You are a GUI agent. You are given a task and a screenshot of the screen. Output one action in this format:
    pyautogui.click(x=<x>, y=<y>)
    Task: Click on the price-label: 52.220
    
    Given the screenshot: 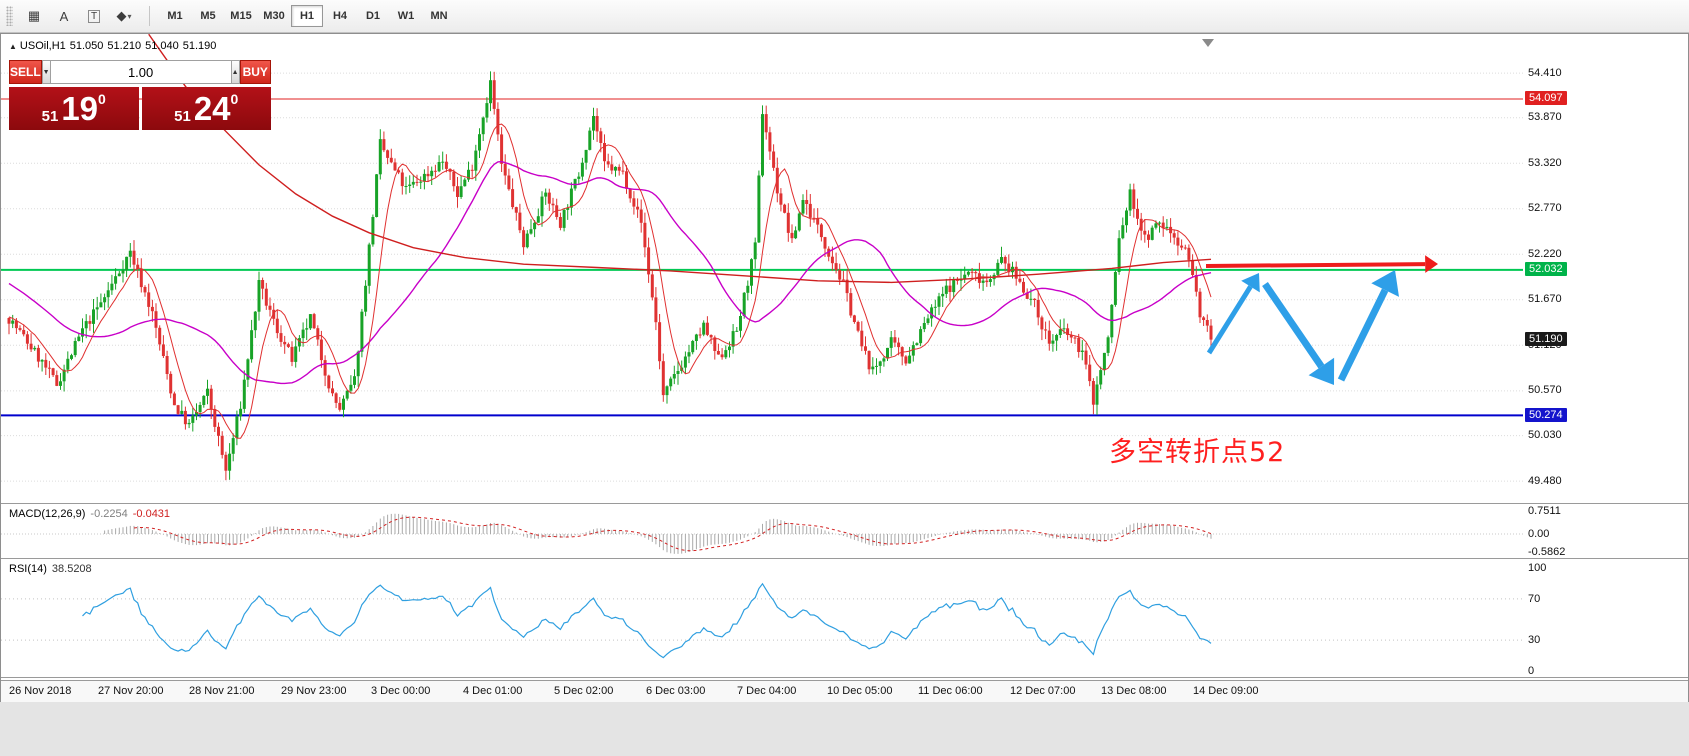 What is the action you would take?
    pyautogui.click(x=1545, y=254)
    